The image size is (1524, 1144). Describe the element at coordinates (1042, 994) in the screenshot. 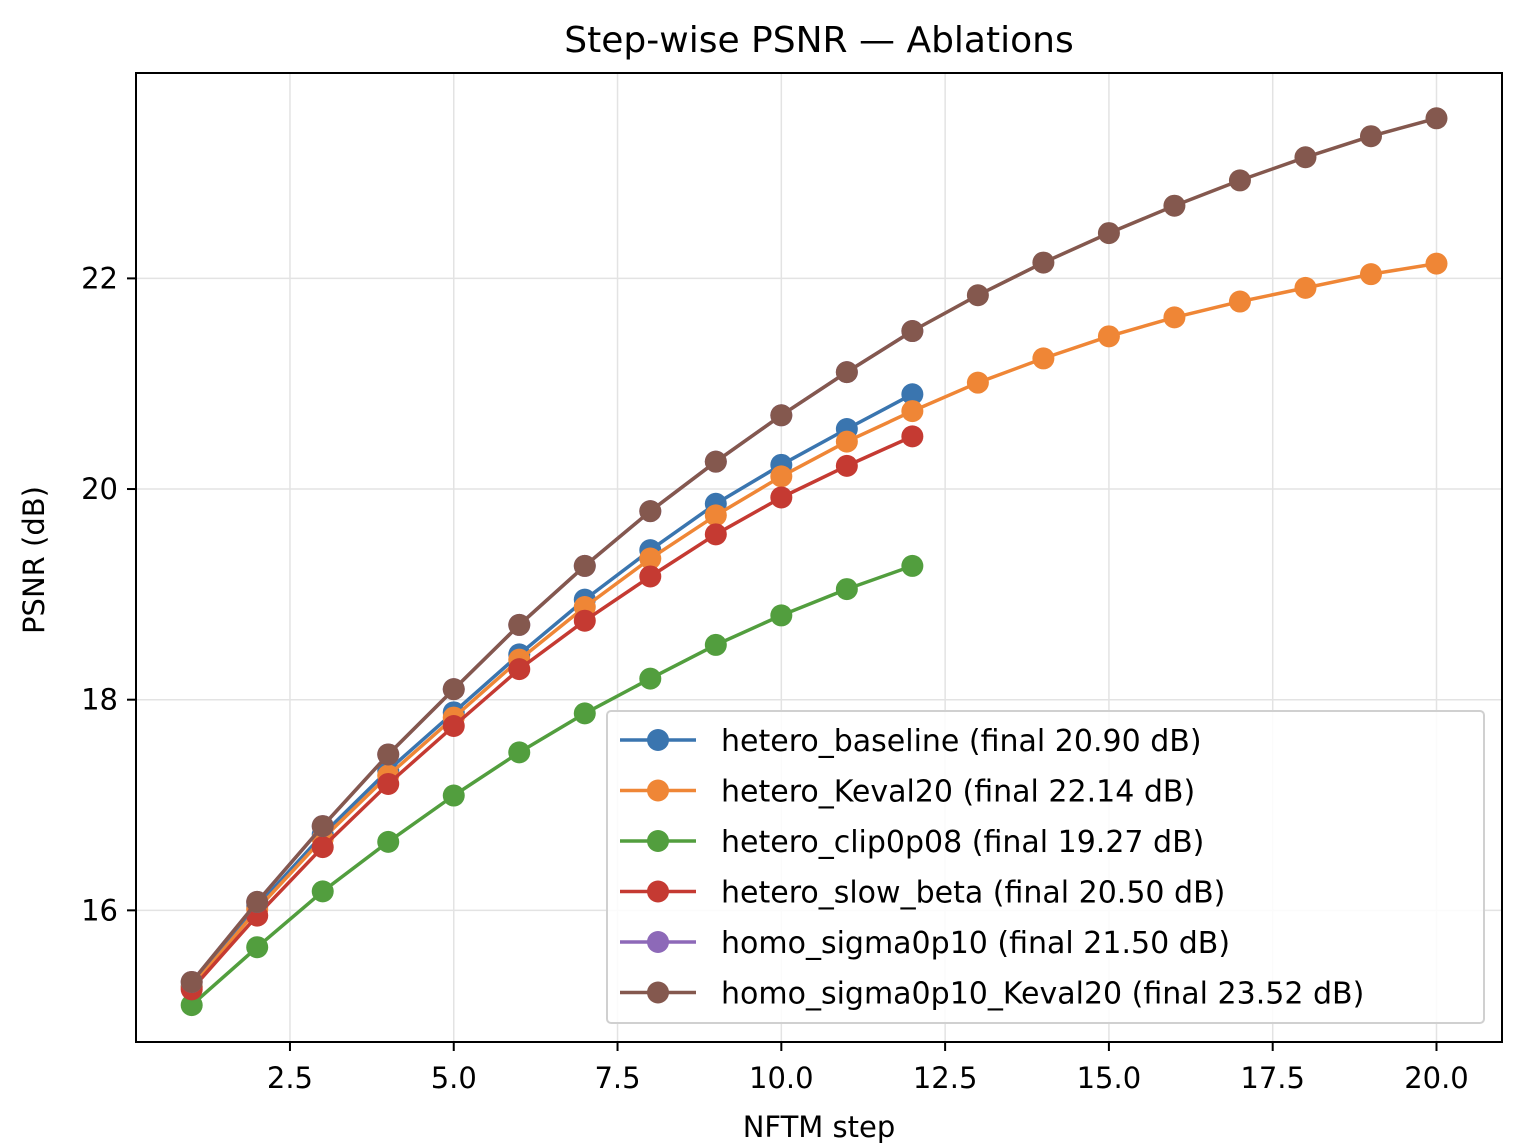

I see `legend-label: homo_sigma0p10_Keval20 (final 23.52 dB)` at that location.